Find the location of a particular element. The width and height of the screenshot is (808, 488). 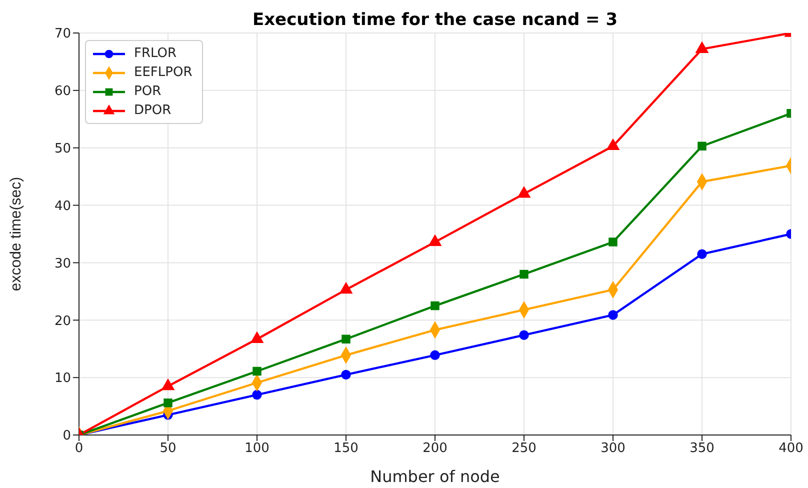

y-tick-label: 60 is located at coordinates (62, 92).